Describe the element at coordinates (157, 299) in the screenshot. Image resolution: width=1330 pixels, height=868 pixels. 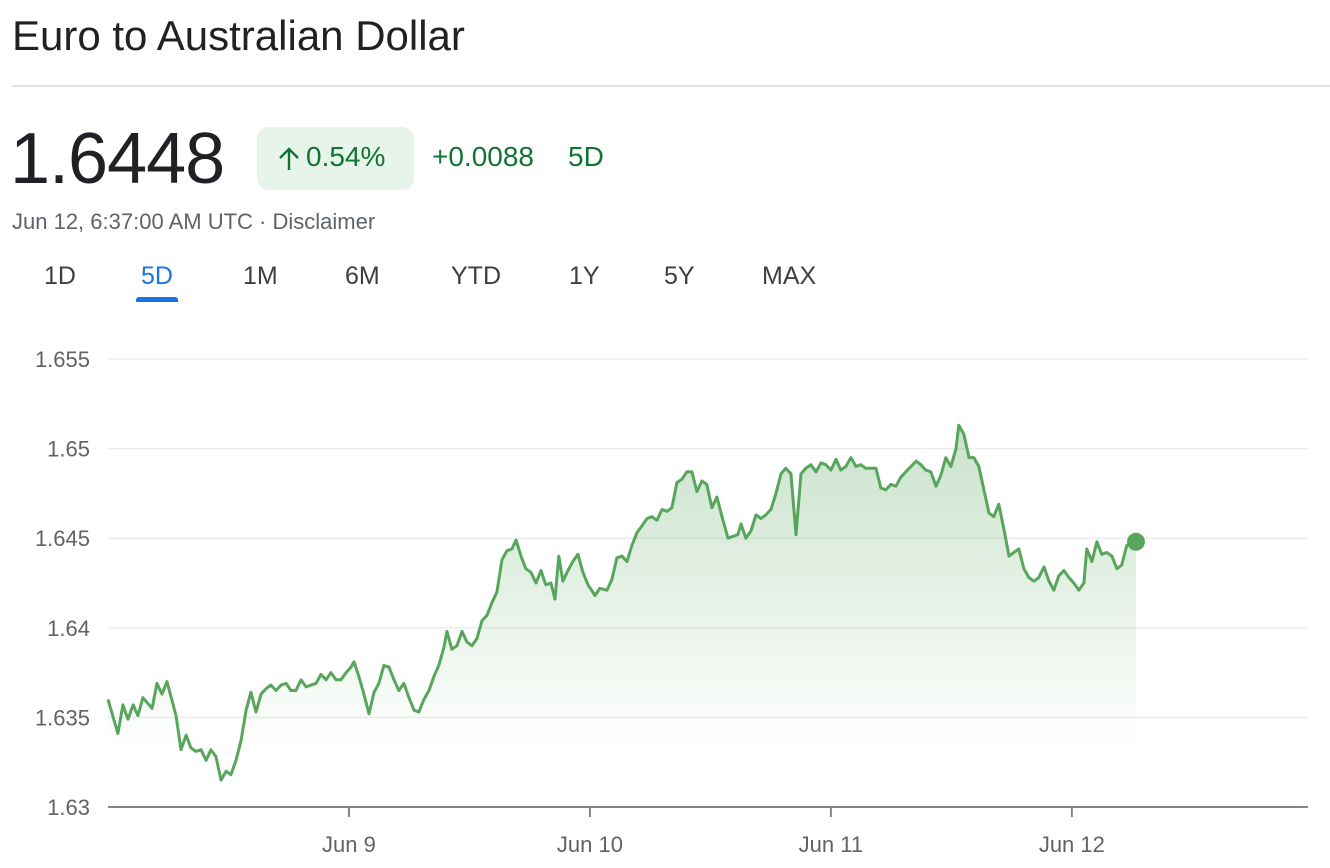
I see `selected-tab-indicator` at that location.